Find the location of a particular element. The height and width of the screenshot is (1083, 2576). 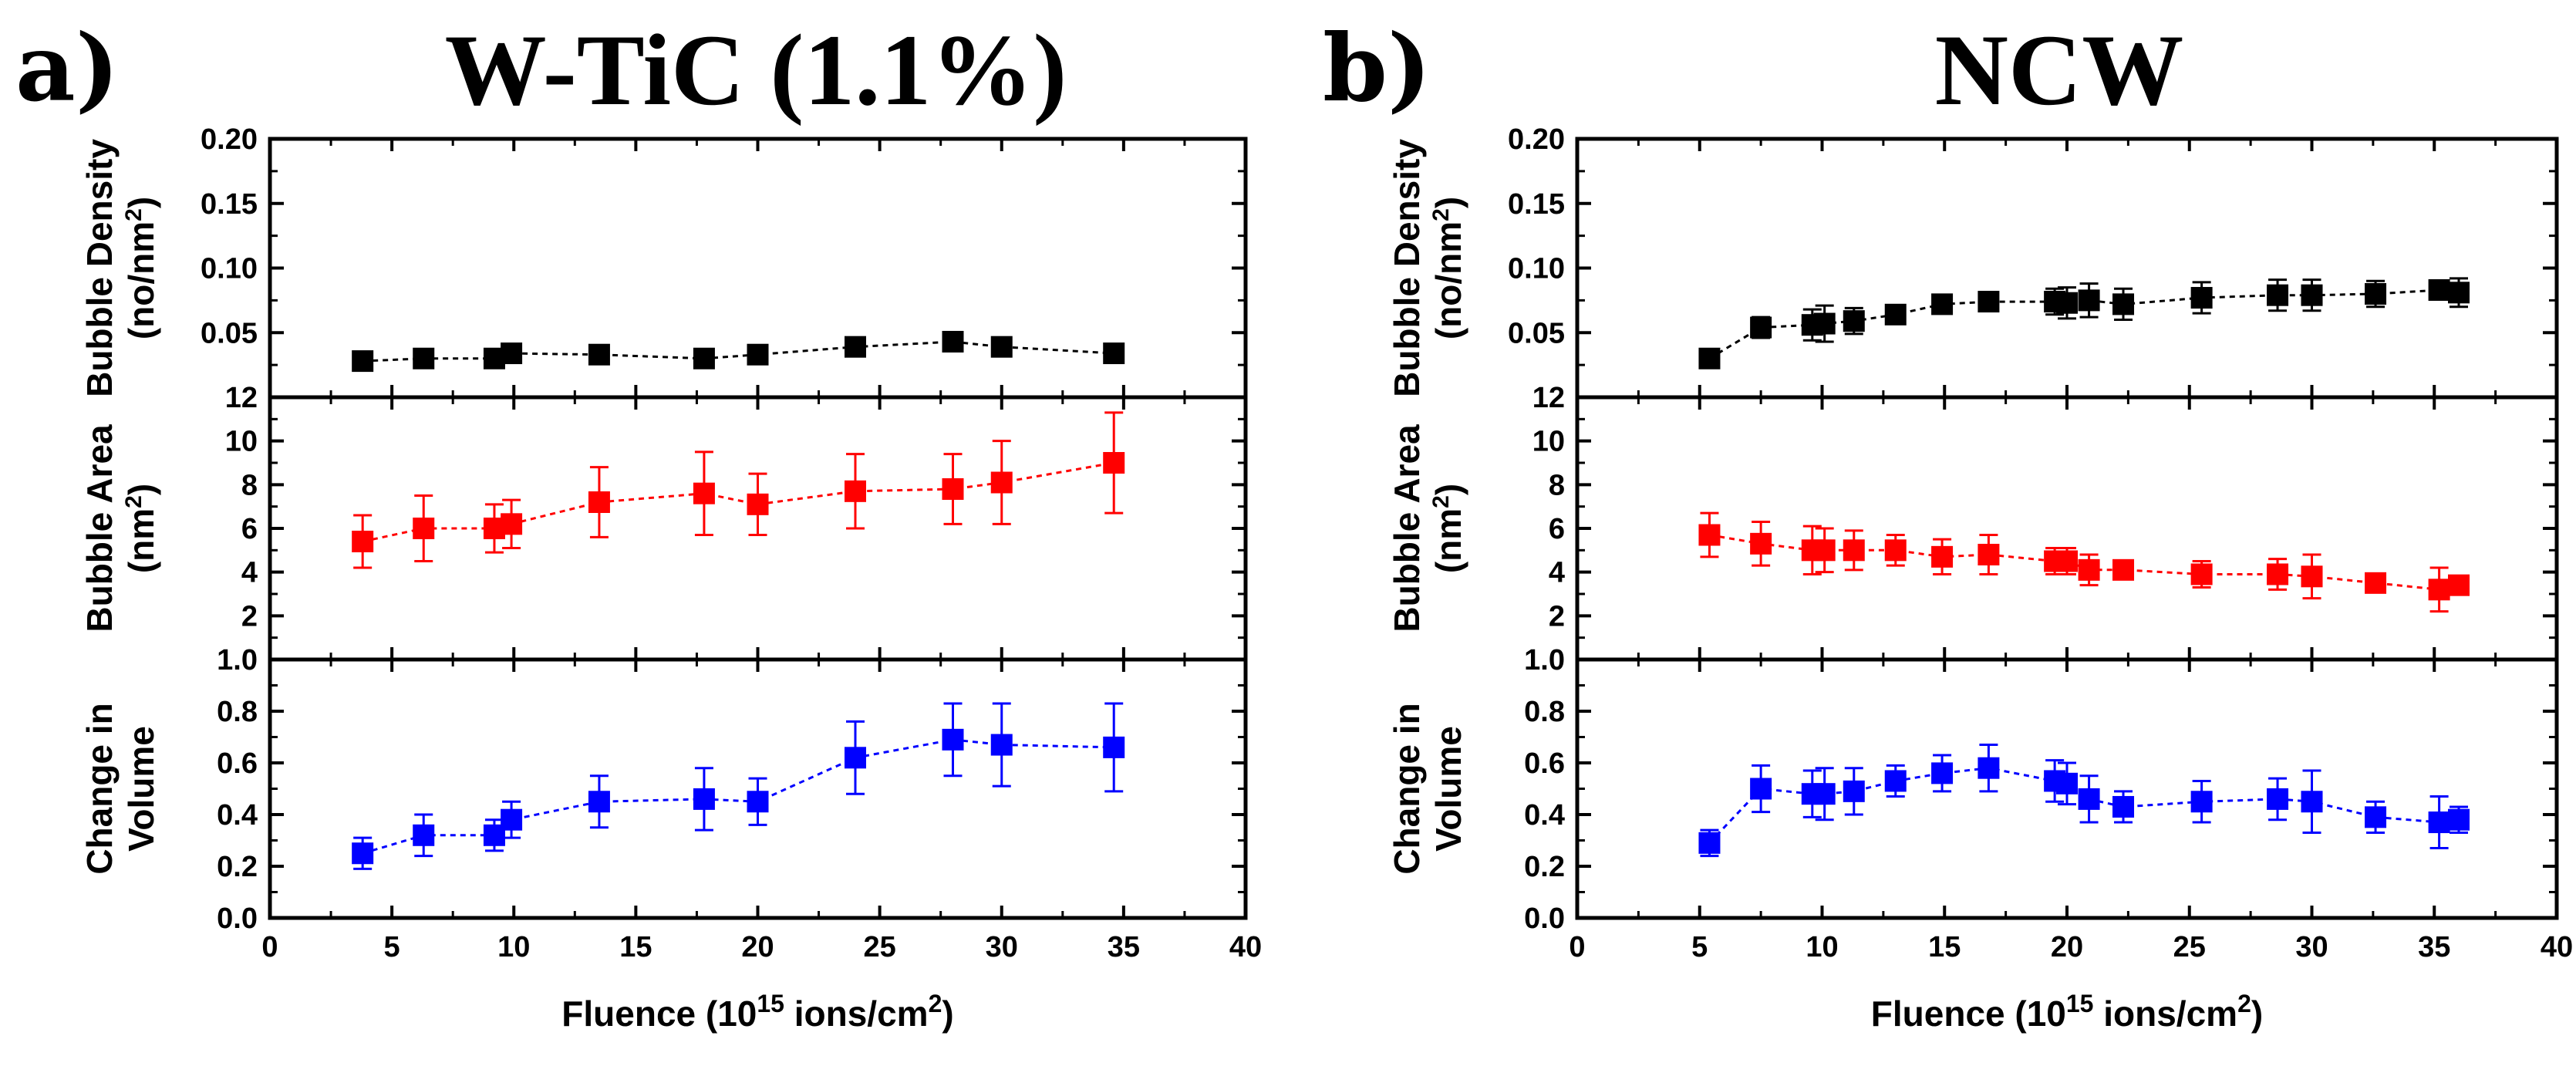

y-tick-label: 0.20 is located at coordinates (1536, 140).